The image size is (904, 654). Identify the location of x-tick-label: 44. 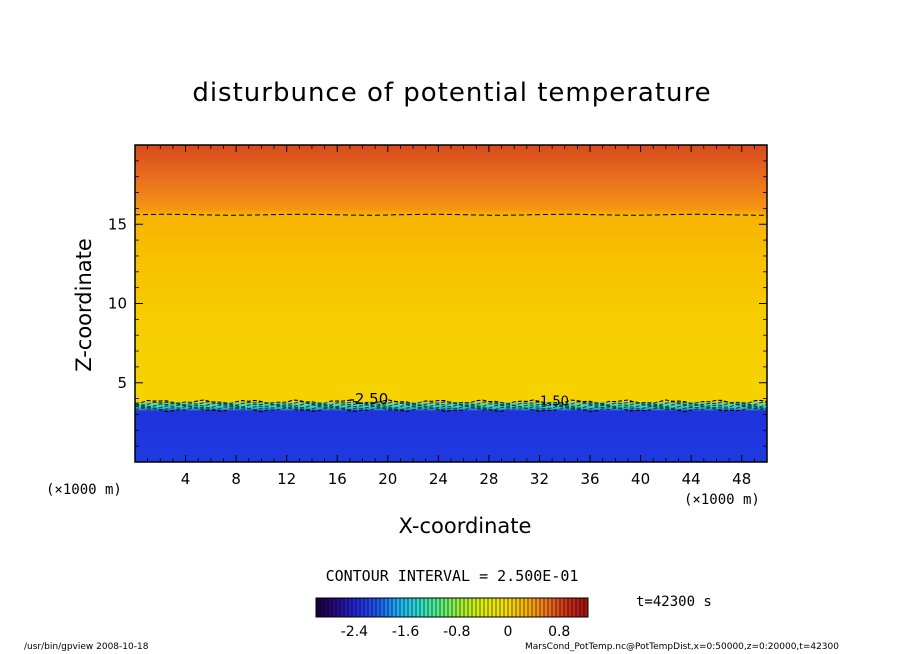
(691, 479).